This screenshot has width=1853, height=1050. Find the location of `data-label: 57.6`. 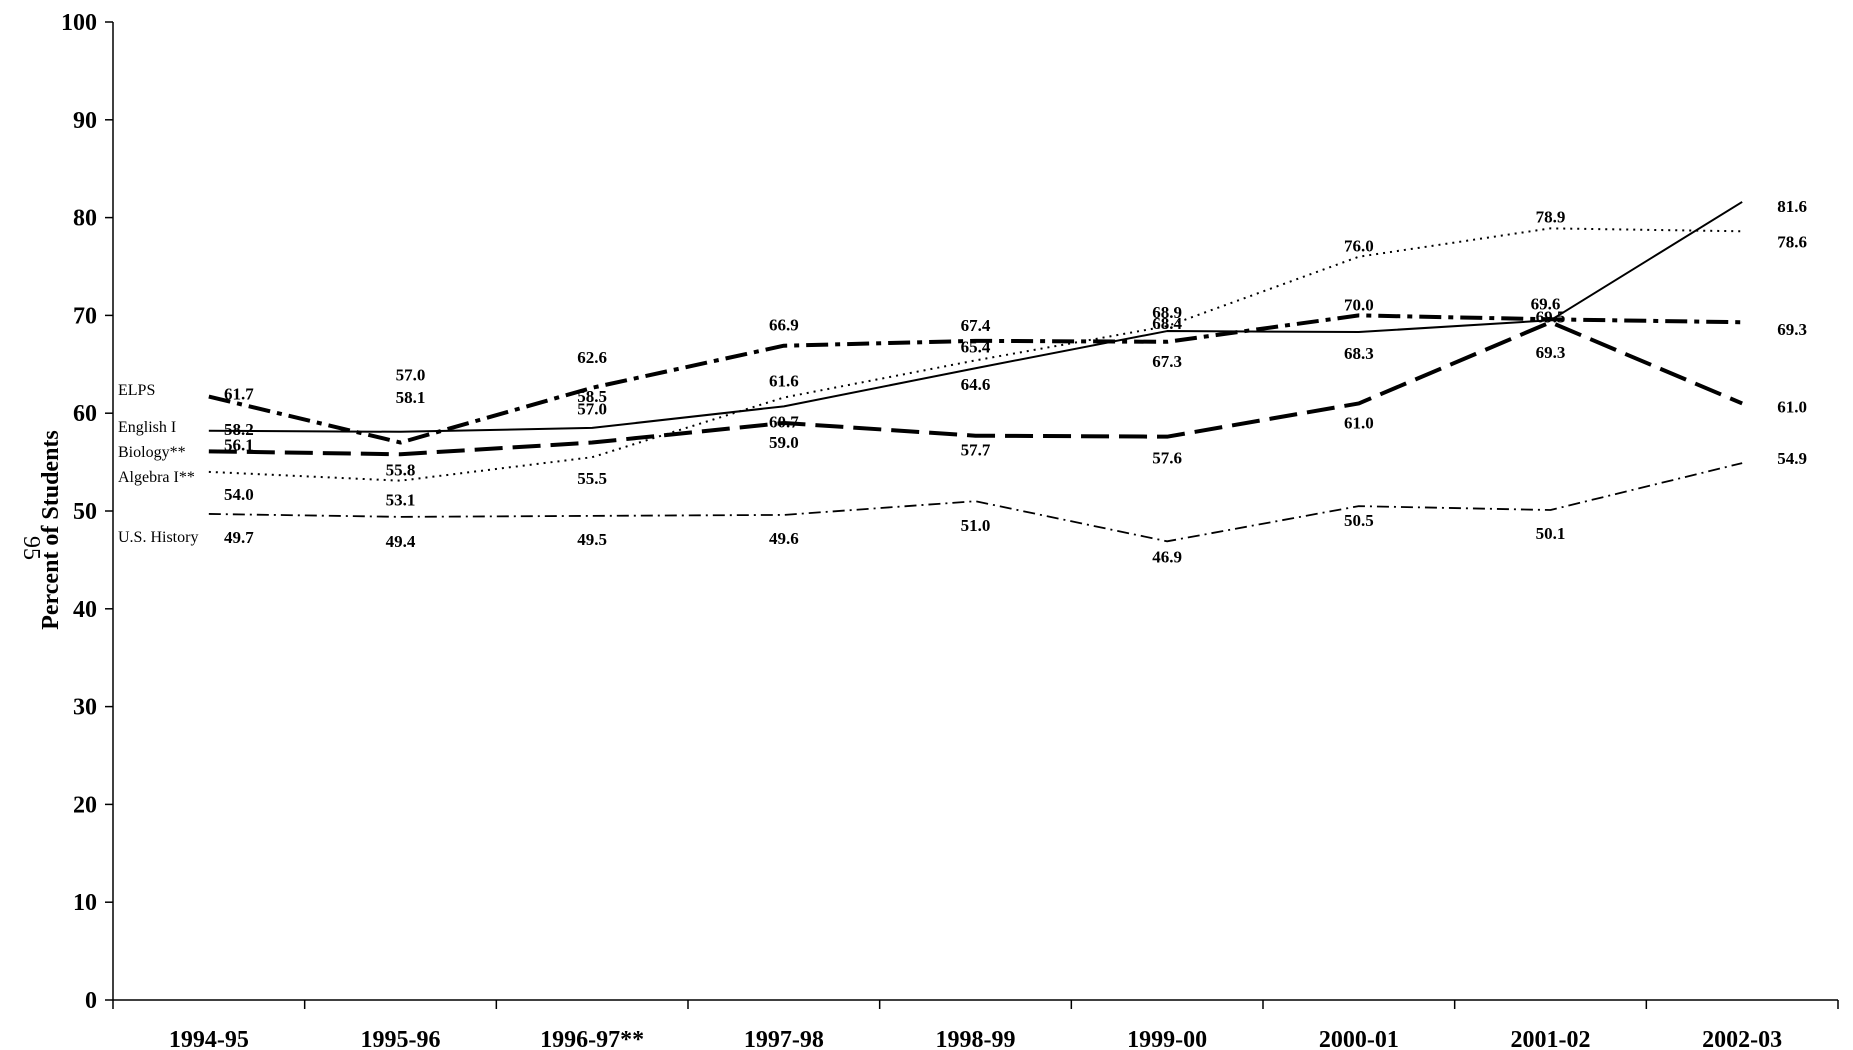

data-label: 57.6 is located at coordinates (1167, 458).